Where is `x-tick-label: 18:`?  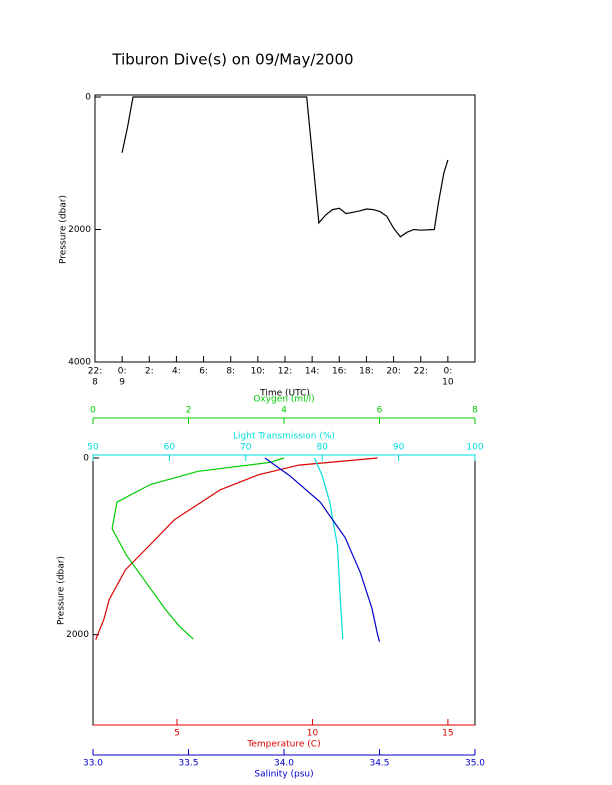 x-tick-label: 18: is located at coordinates (366, 372).